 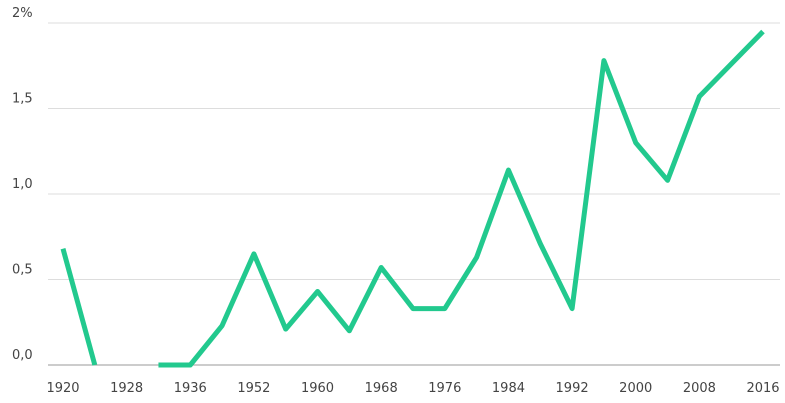 I want to click on x-tick-label: 1976, so click(x=444, y=388).